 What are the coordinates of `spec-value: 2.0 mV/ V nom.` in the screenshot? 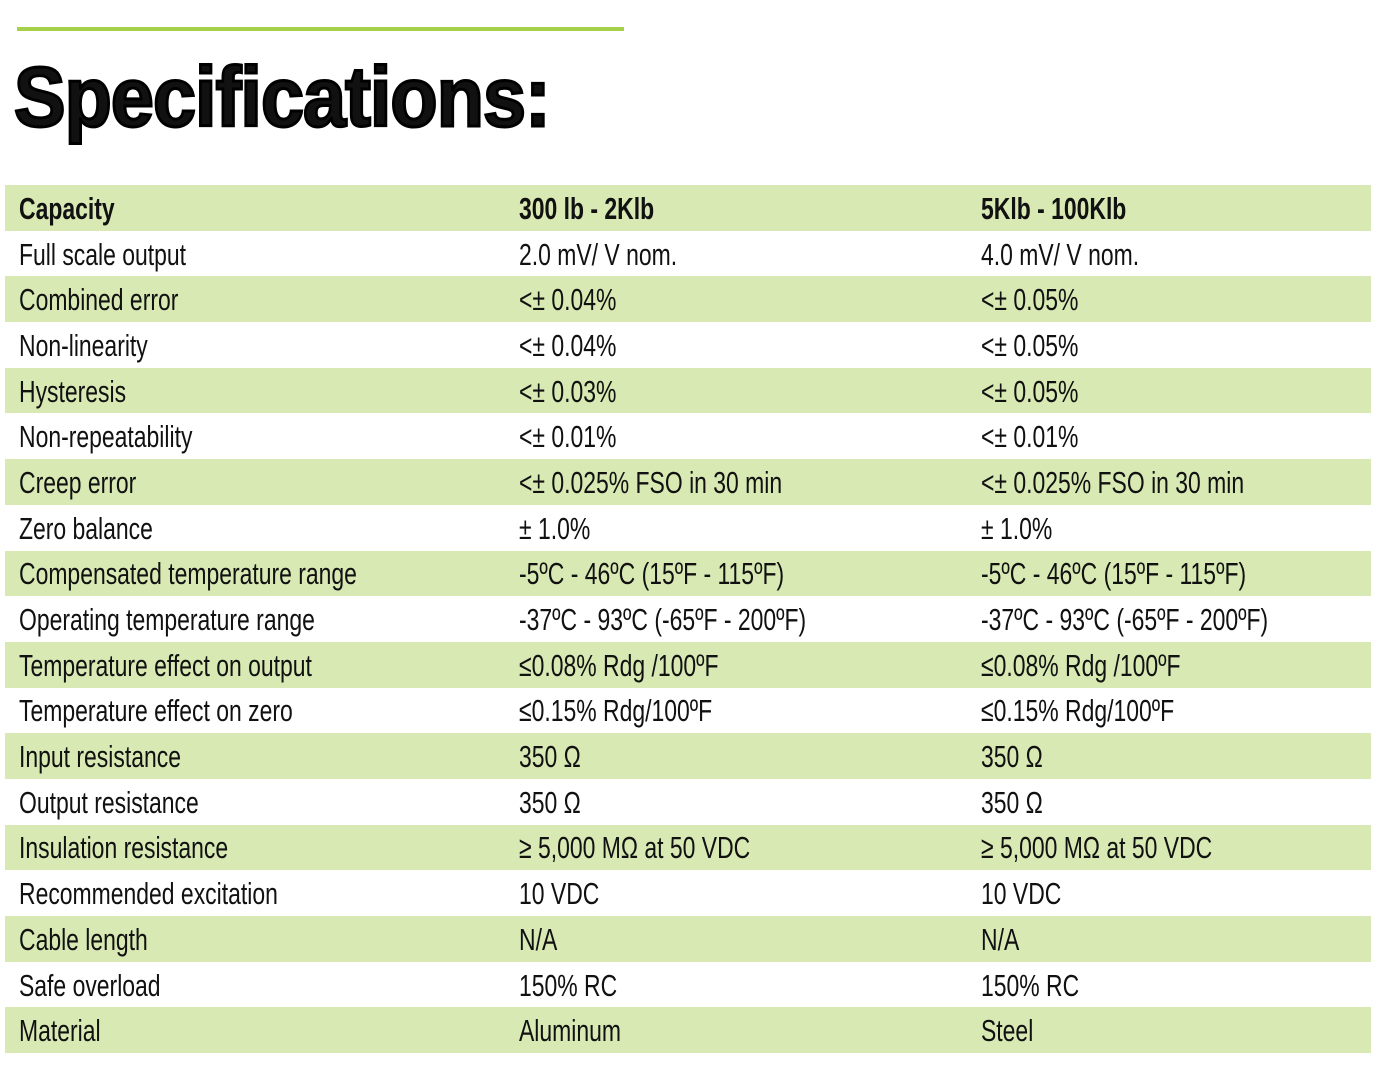 It's located at (598, 254).